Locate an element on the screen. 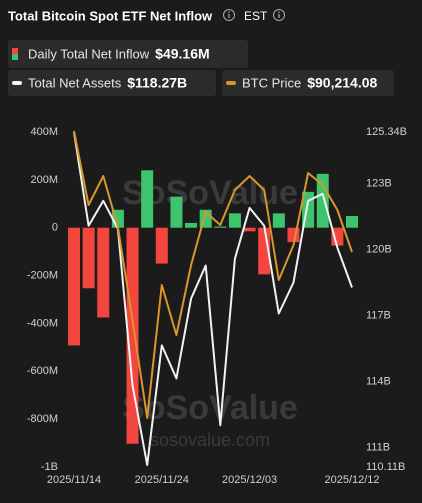 This screenshot has width=422, height=503. y2-tick-label: 110.11B is located at coordinates (385, 467).